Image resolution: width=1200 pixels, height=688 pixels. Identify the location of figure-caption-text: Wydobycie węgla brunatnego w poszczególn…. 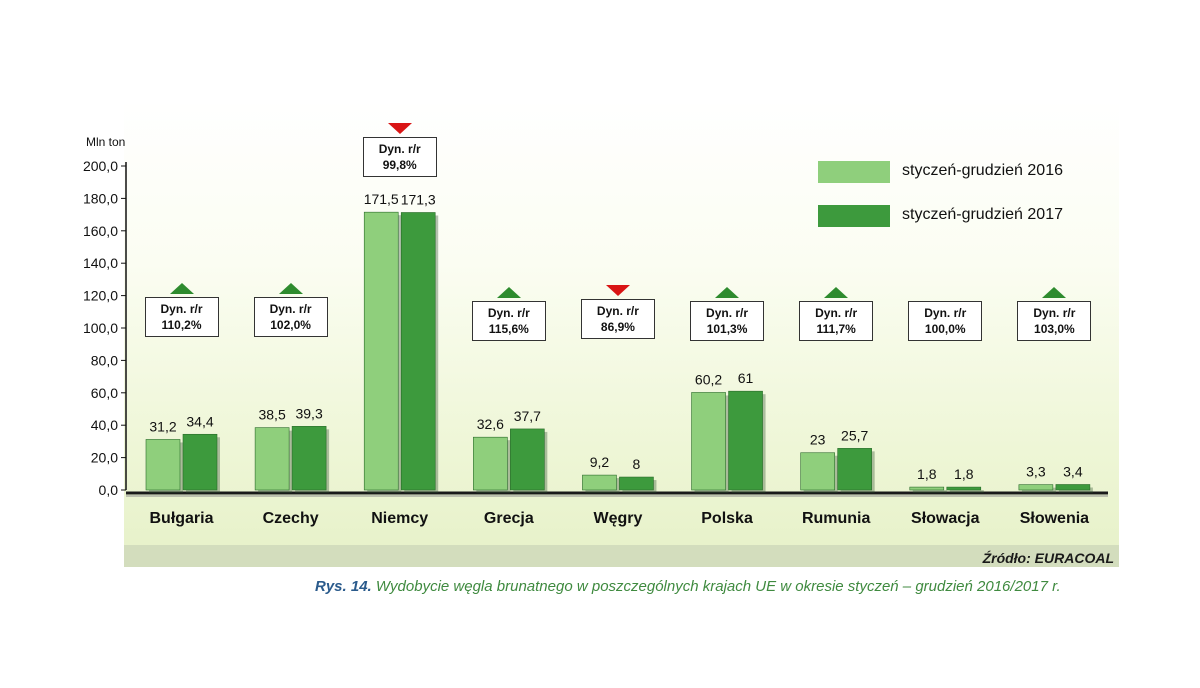
(718, 586).